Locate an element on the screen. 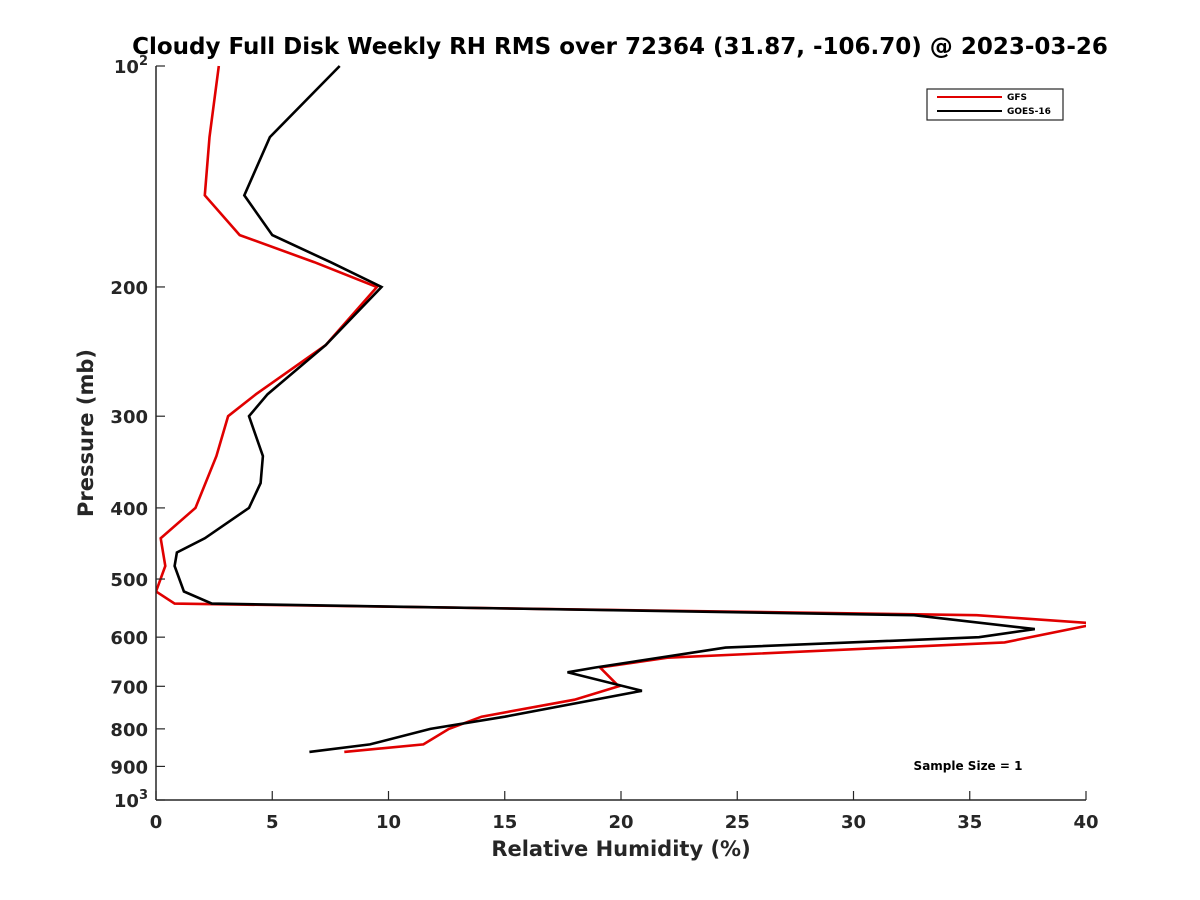 This screenshot has height=900, width=1200. y-tick-label: 600 is located at coordinates (129, 638).